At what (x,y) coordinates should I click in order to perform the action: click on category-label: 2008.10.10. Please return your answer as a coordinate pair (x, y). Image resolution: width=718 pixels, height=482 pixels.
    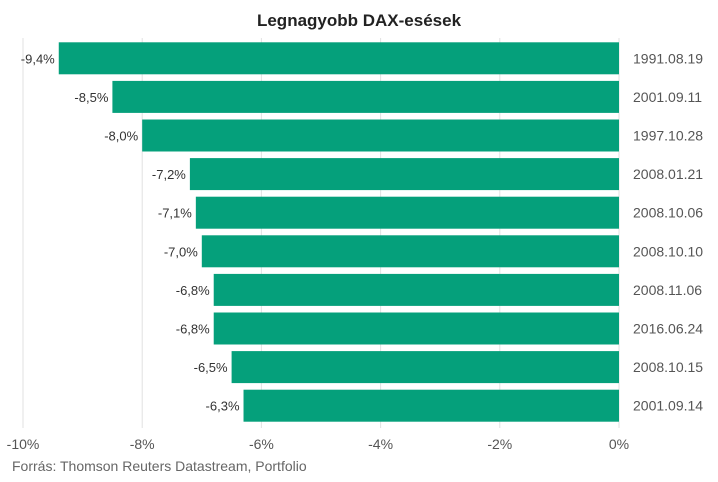
    Looking at the image, I should click on (668, 251).